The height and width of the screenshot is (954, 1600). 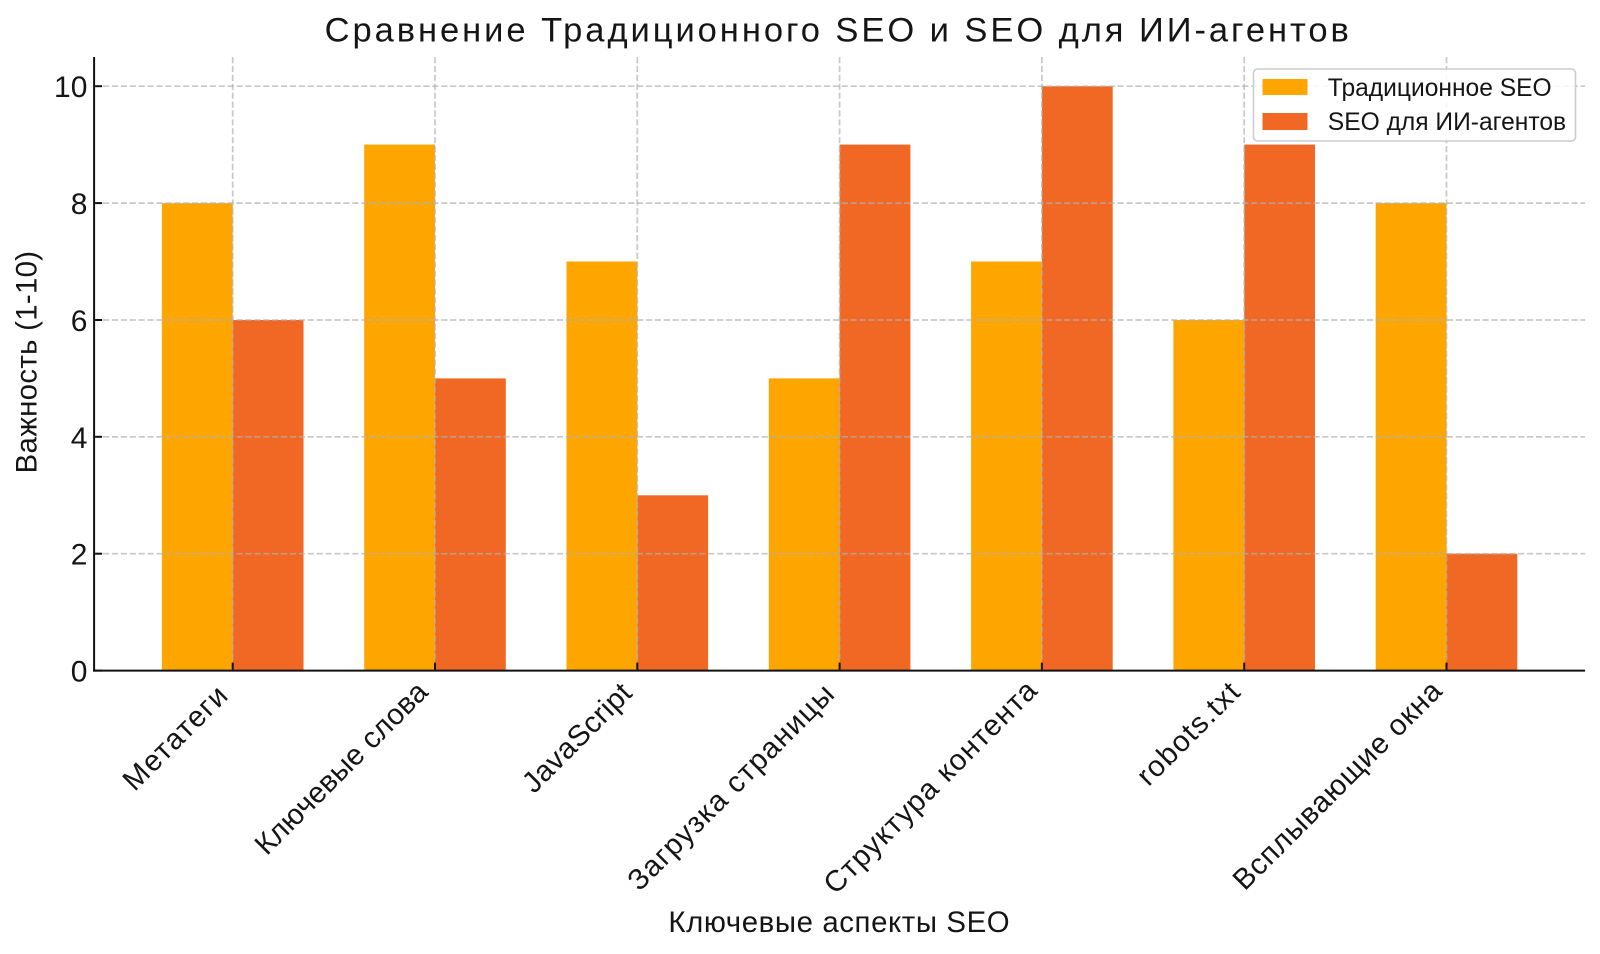 I want to click on svg-text: Ключевые аспекты SEO, so click(x=839, y=922).